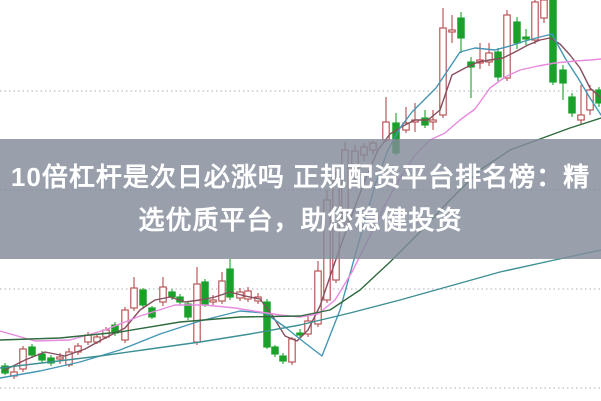 Image resolution: width=601 pixels, height=401 pixels. I want to click on headline-line-1: 10倍杠杆是次日必涨吗 正规配资平台排名榜：精, so click(300, 177).